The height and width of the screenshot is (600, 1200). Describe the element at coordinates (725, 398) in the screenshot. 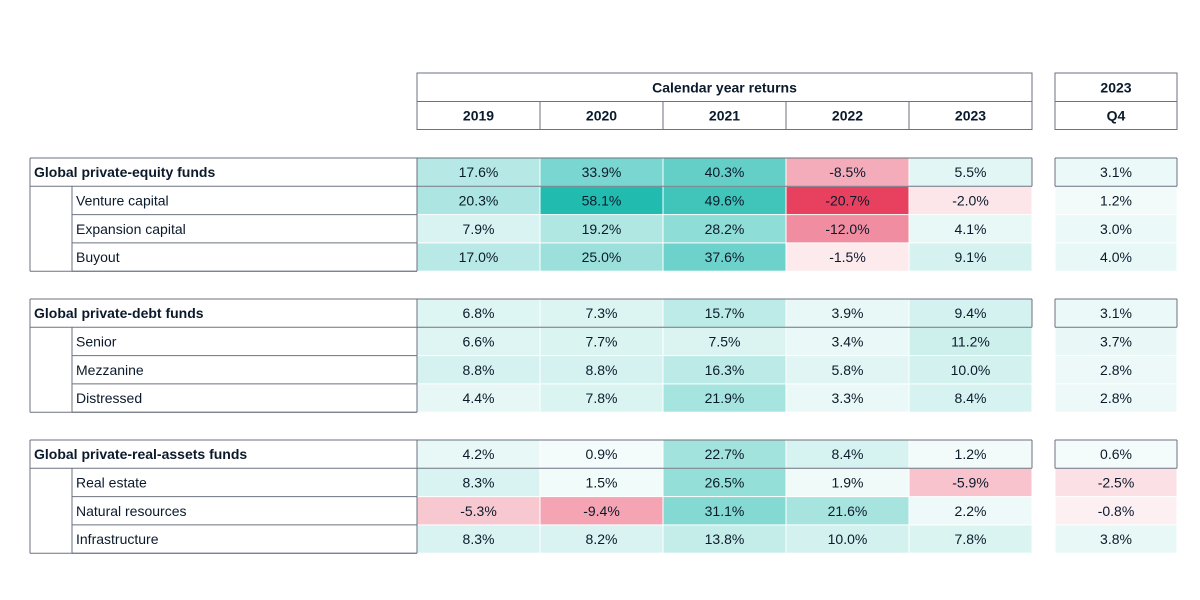

I see `cell-value: 21.9%` at that location.